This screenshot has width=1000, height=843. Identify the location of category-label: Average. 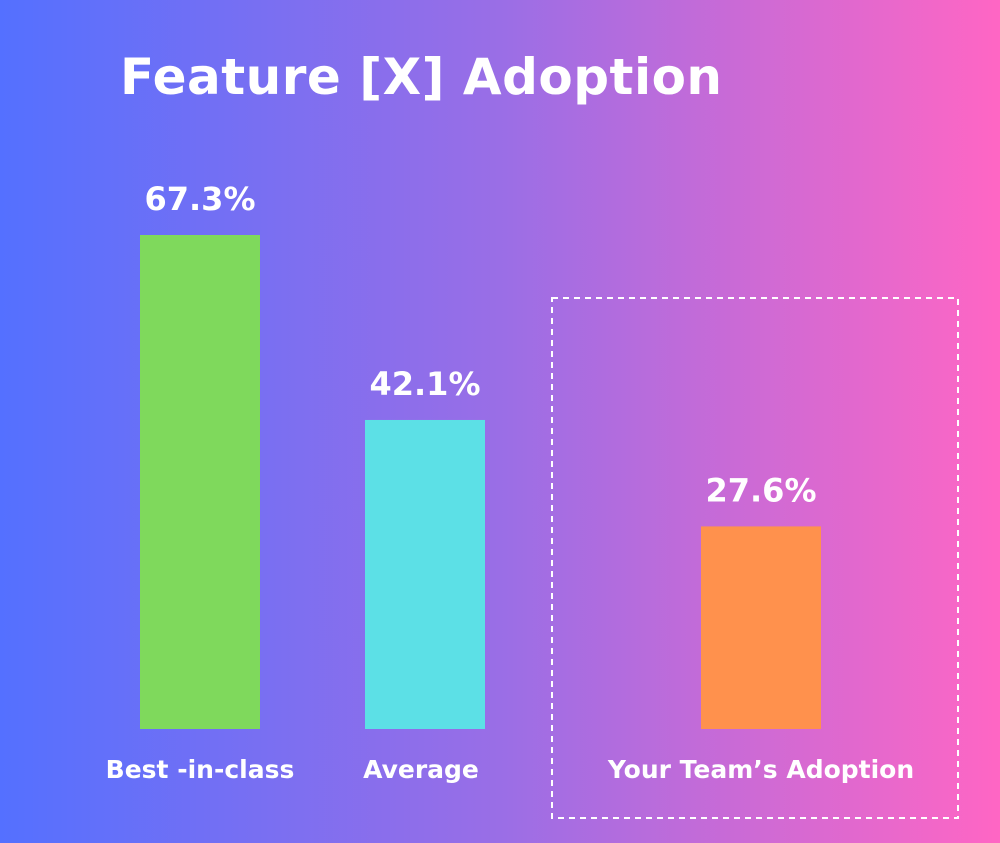
(421, 769).